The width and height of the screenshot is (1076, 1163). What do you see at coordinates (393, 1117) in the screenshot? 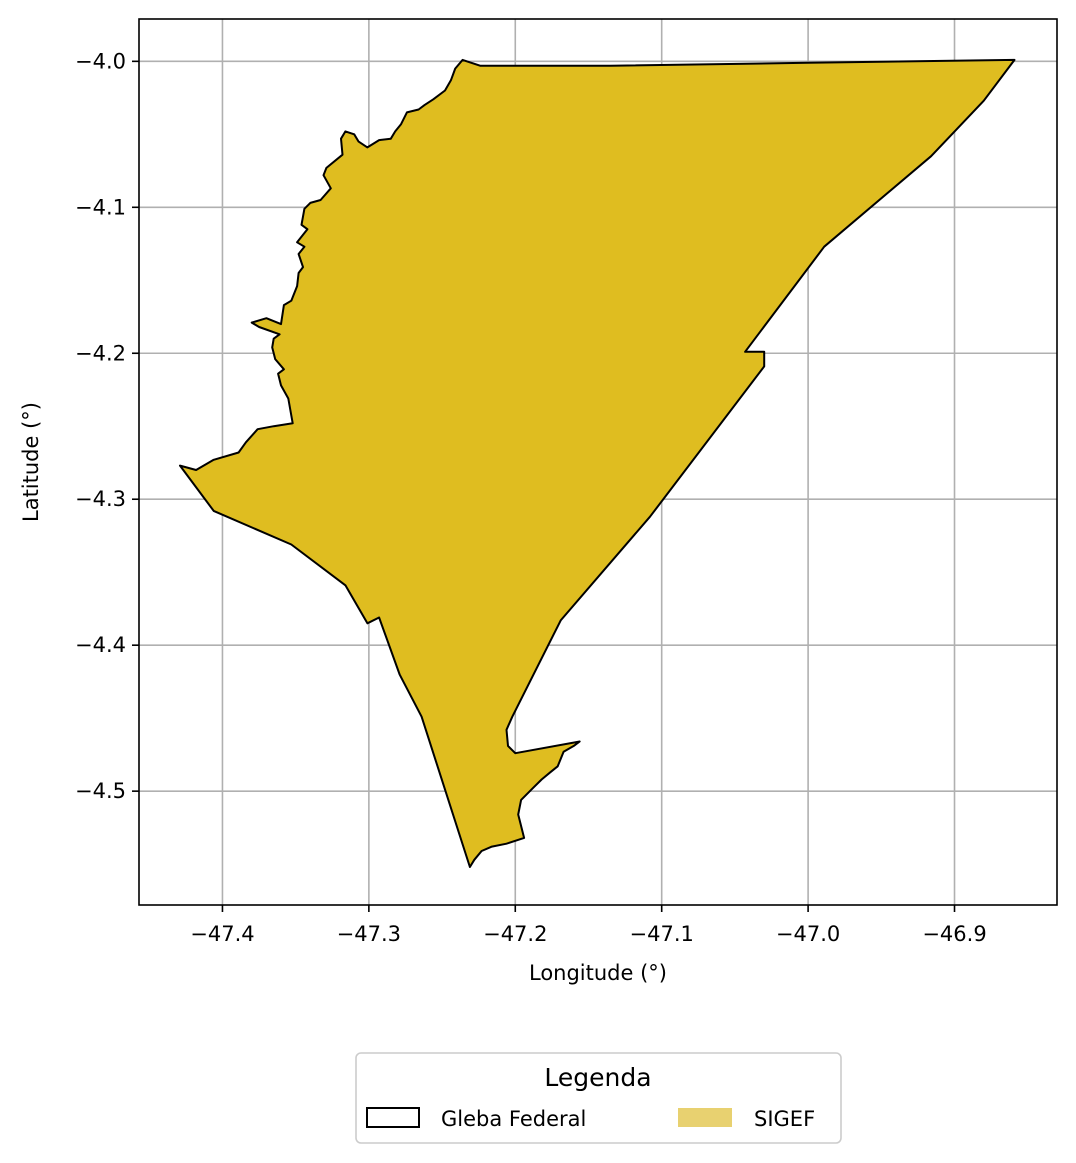
I see `legend-swatch-gleba-federal` at bounding box center [393, 1117].